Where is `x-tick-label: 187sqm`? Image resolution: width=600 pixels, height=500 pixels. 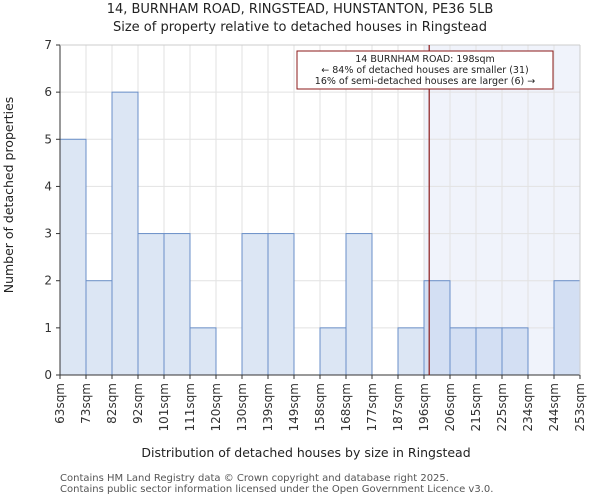 x-tick-label: 187sqm is located at coordinates (398, 407).